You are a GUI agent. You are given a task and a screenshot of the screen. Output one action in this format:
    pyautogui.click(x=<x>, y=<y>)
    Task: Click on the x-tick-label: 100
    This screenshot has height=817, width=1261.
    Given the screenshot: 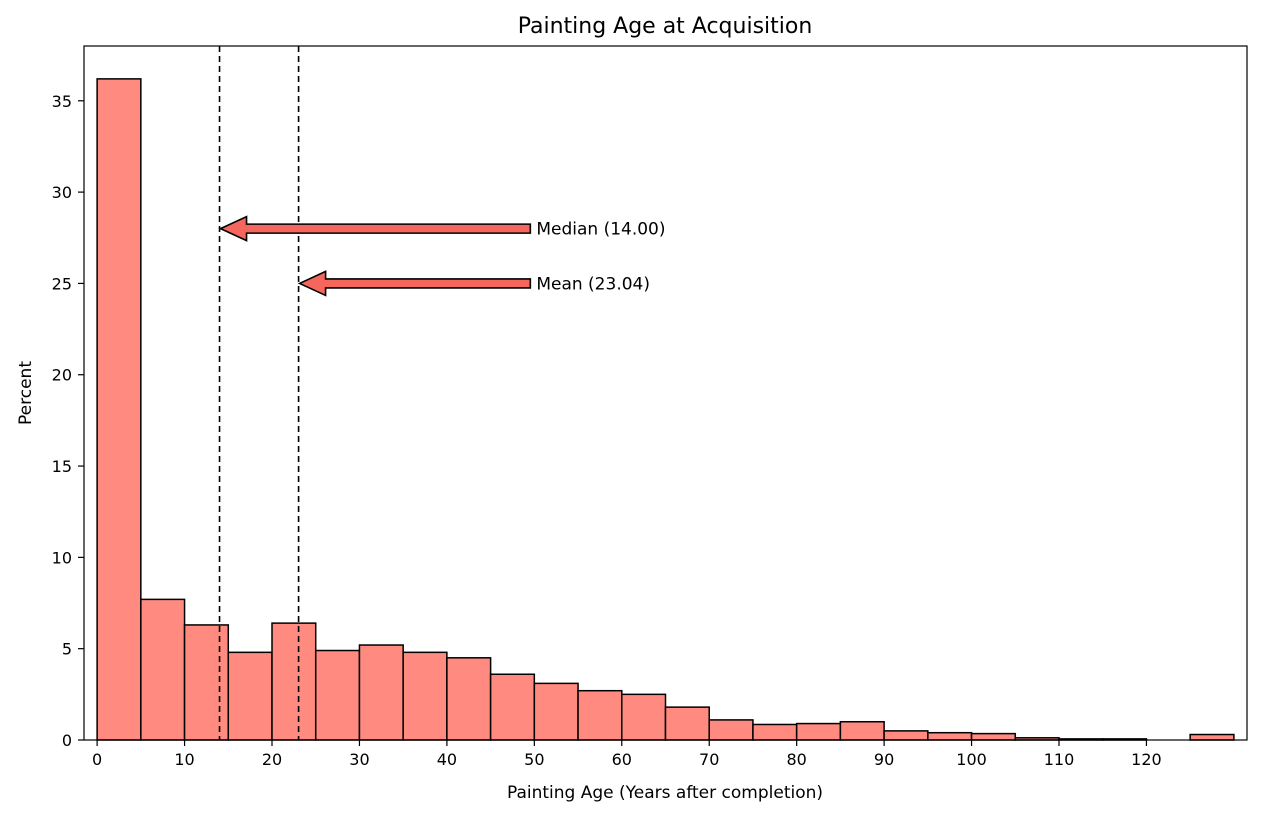 What is the action you would take?
    pyautogui.click(x=971, y=759)
    